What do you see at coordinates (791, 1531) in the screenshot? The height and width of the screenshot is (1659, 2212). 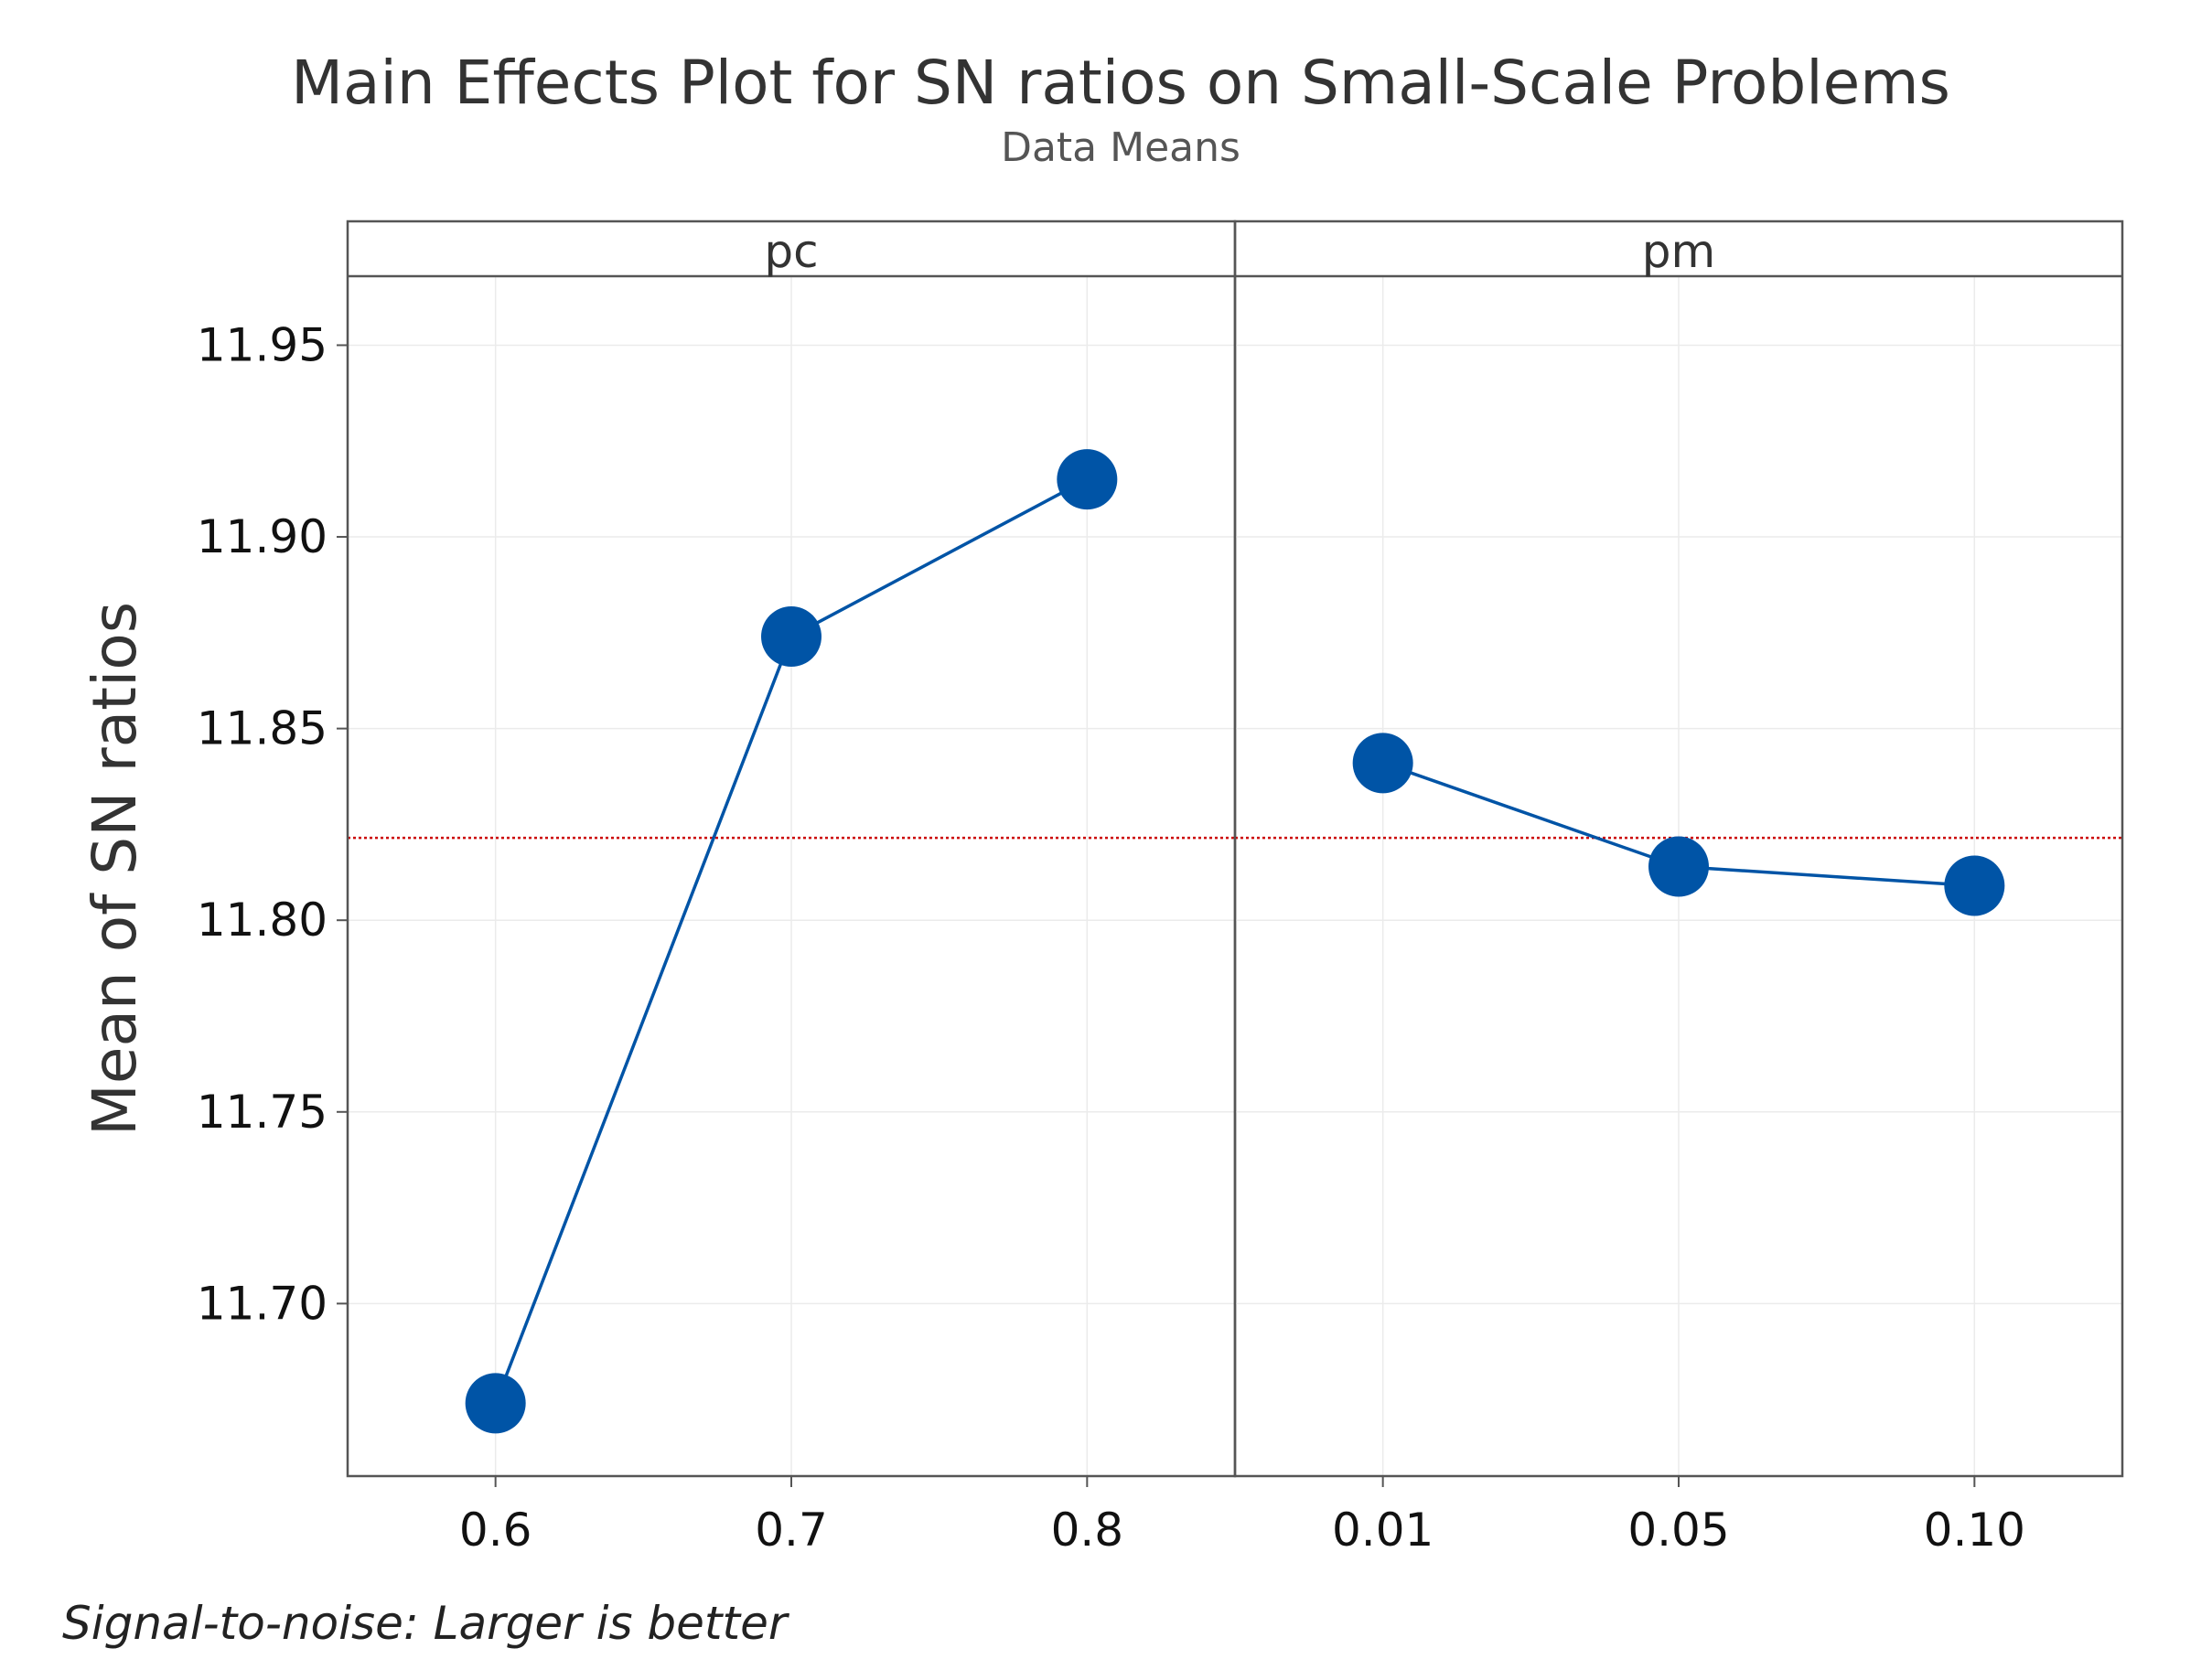 I see `x-tick-label: 0.7` at bounding box center [791, 1531].